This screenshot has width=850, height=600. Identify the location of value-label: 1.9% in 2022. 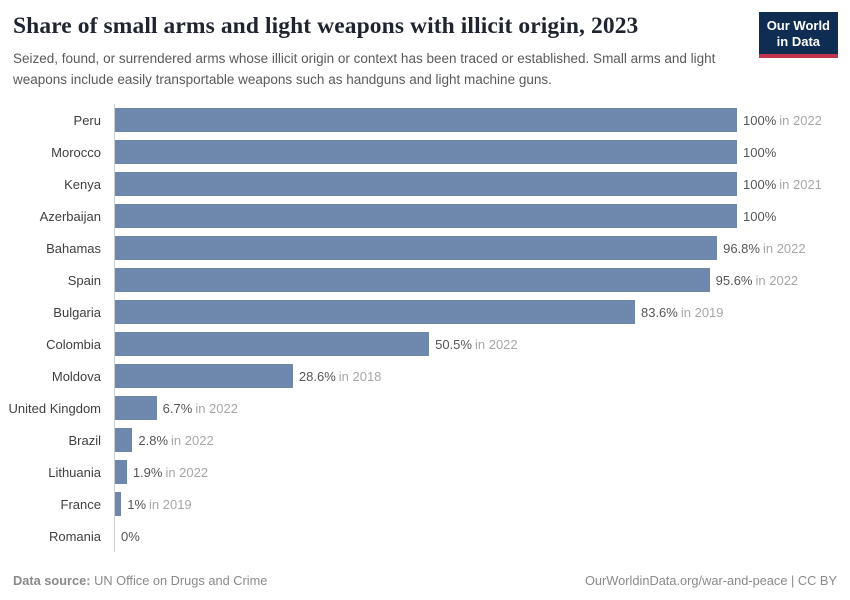
(170, 472).